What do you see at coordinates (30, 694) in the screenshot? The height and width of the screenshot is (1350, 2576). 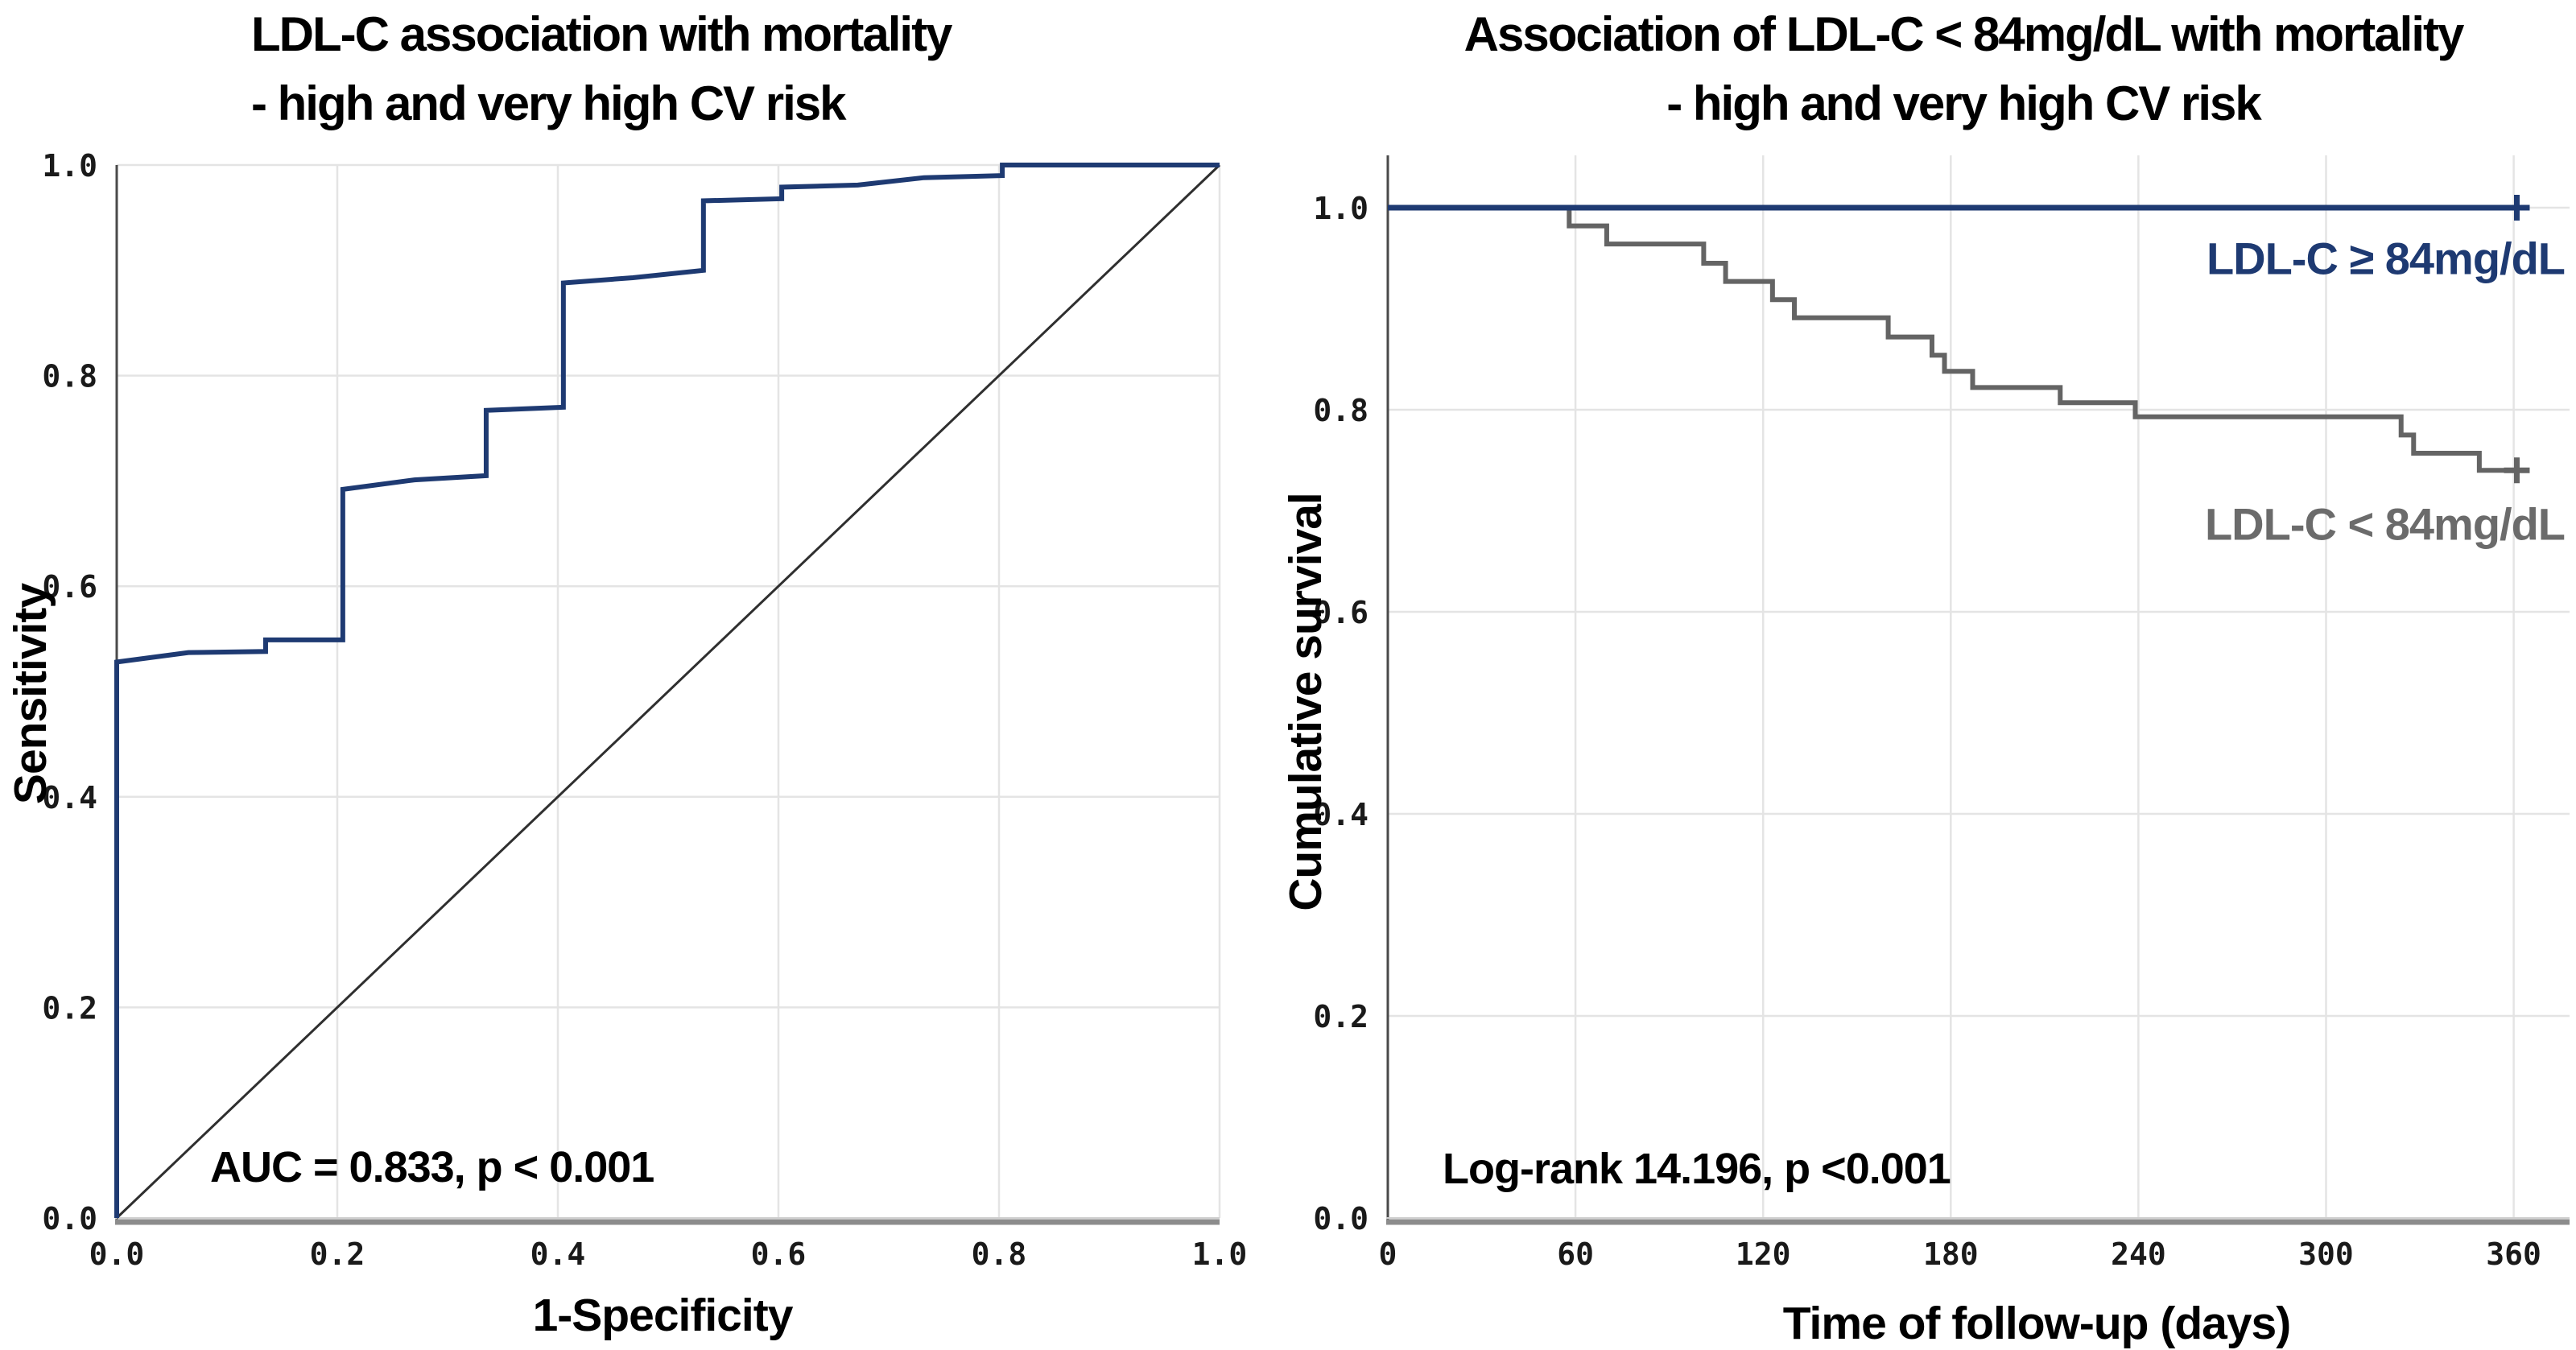 I see `roc-y-axis-label: Sensitivity` at bounding box center [30, 694].